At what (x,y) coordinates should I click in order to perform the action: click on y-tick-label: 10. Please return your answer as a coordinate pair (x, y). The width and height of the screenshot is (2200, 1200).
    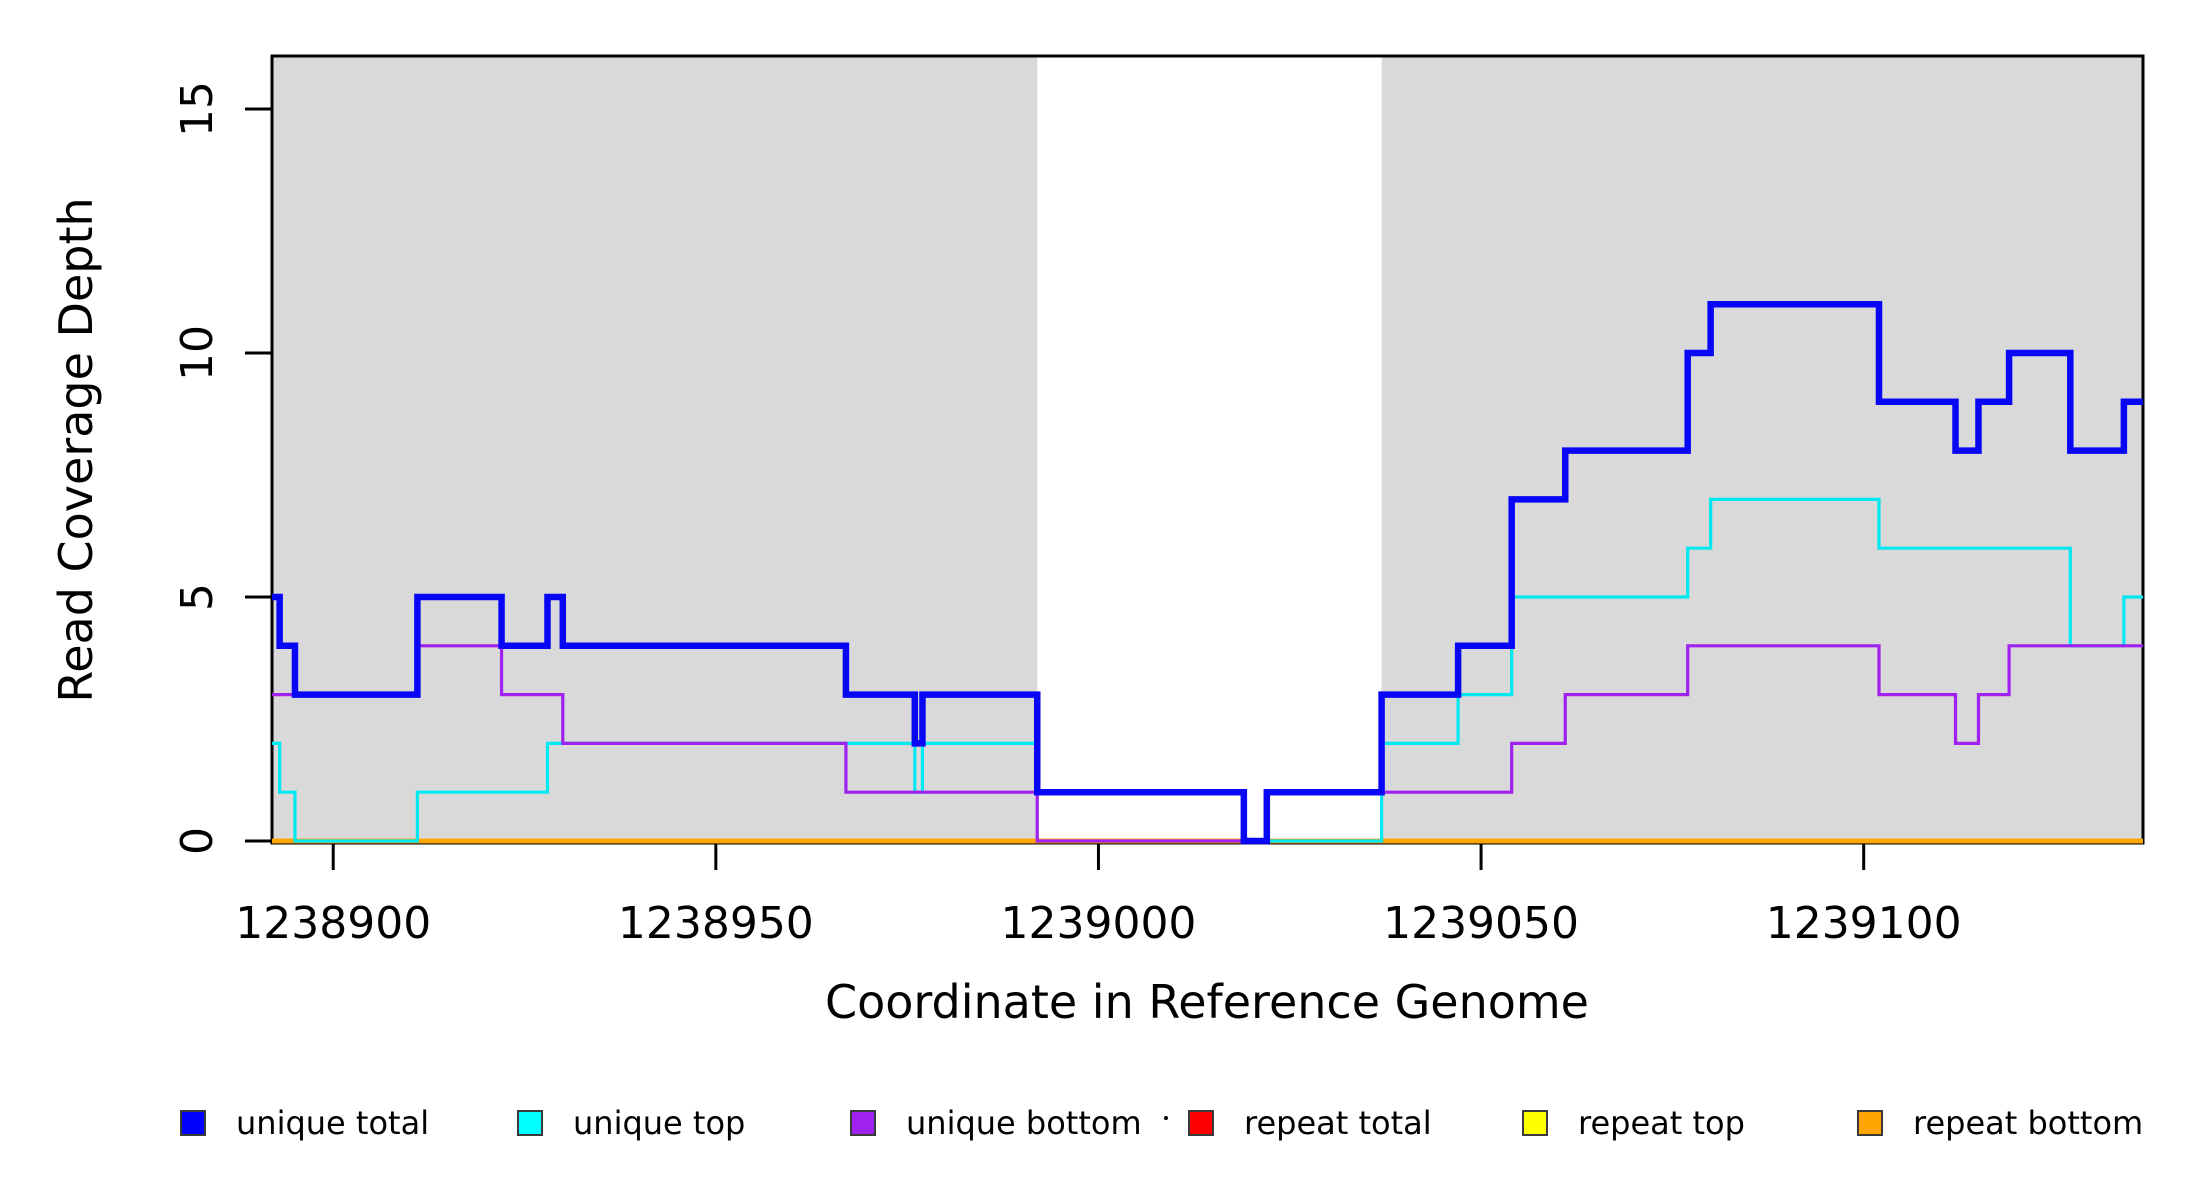
    Looking at the image, I should click on (197, 353).